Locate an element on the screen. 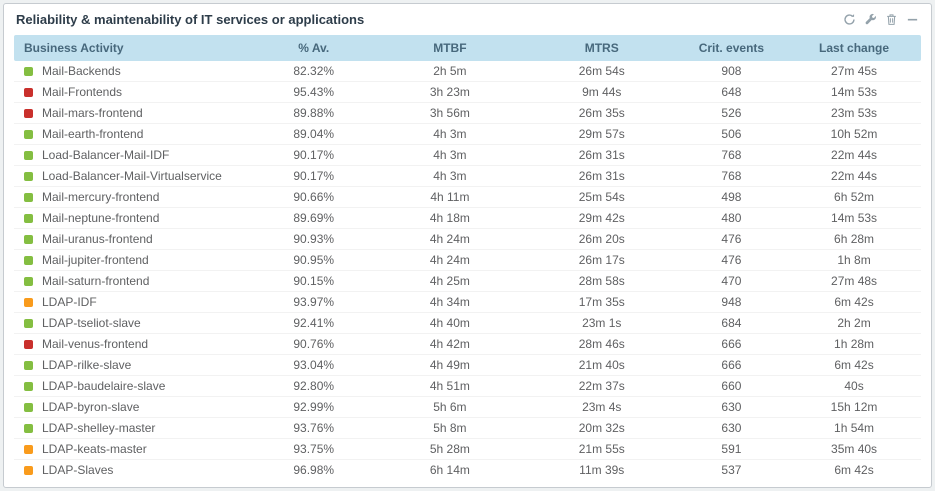 The image size is (935, 491). last-change-cell: 35m 40s is located at coordinates (854, 449).